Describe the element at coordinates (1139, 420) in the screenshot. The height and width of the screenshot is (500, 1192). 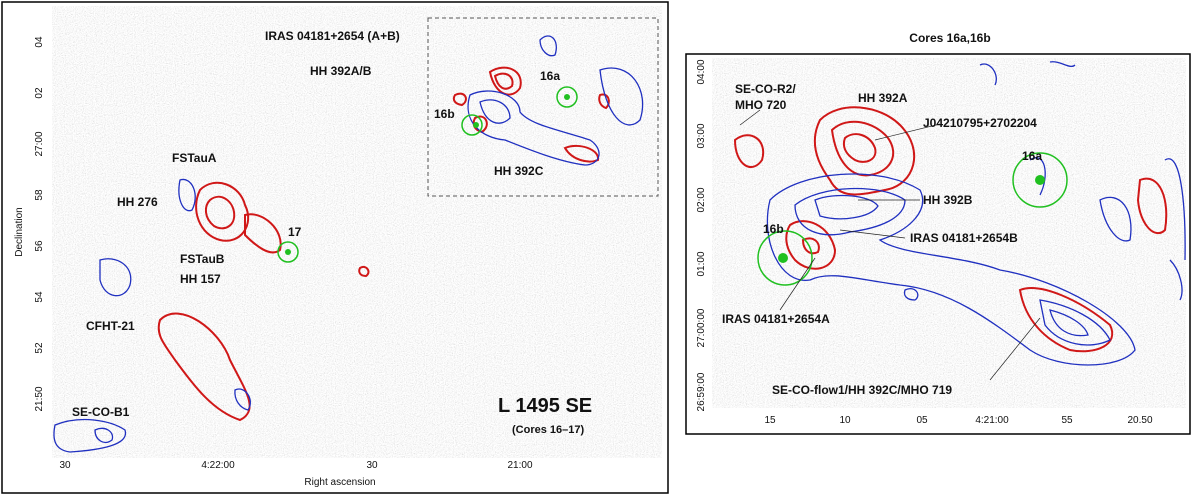
I see `x-tick-label: 20.50` at that location.